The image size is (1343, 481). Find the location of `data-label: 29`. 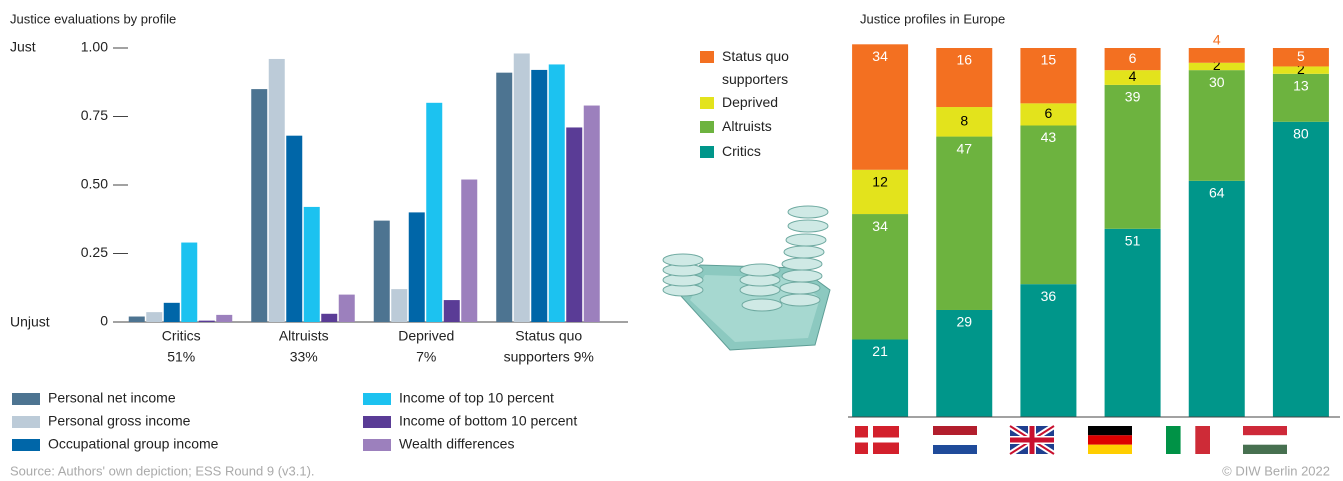

data-label: 29 is located at coordinates (964, 322).